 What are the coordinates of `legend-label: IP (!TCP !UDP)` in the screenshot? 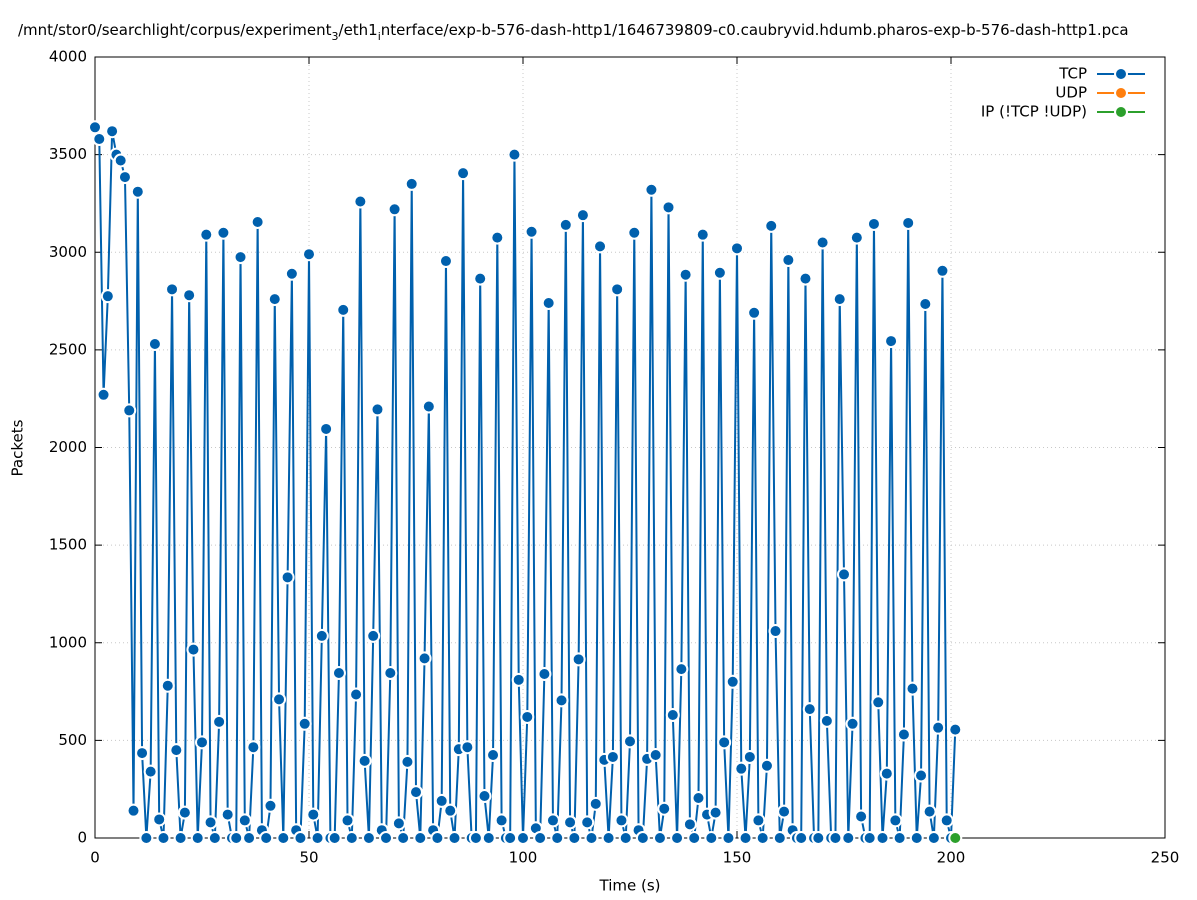 It's located at (1034, 112).